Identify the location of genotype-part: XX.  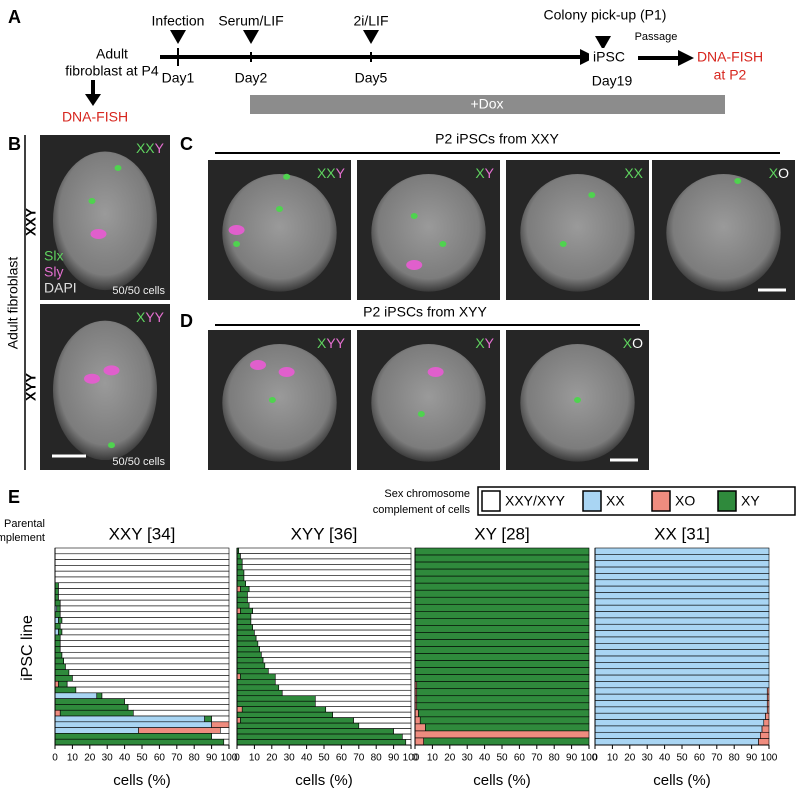
(633, 173).